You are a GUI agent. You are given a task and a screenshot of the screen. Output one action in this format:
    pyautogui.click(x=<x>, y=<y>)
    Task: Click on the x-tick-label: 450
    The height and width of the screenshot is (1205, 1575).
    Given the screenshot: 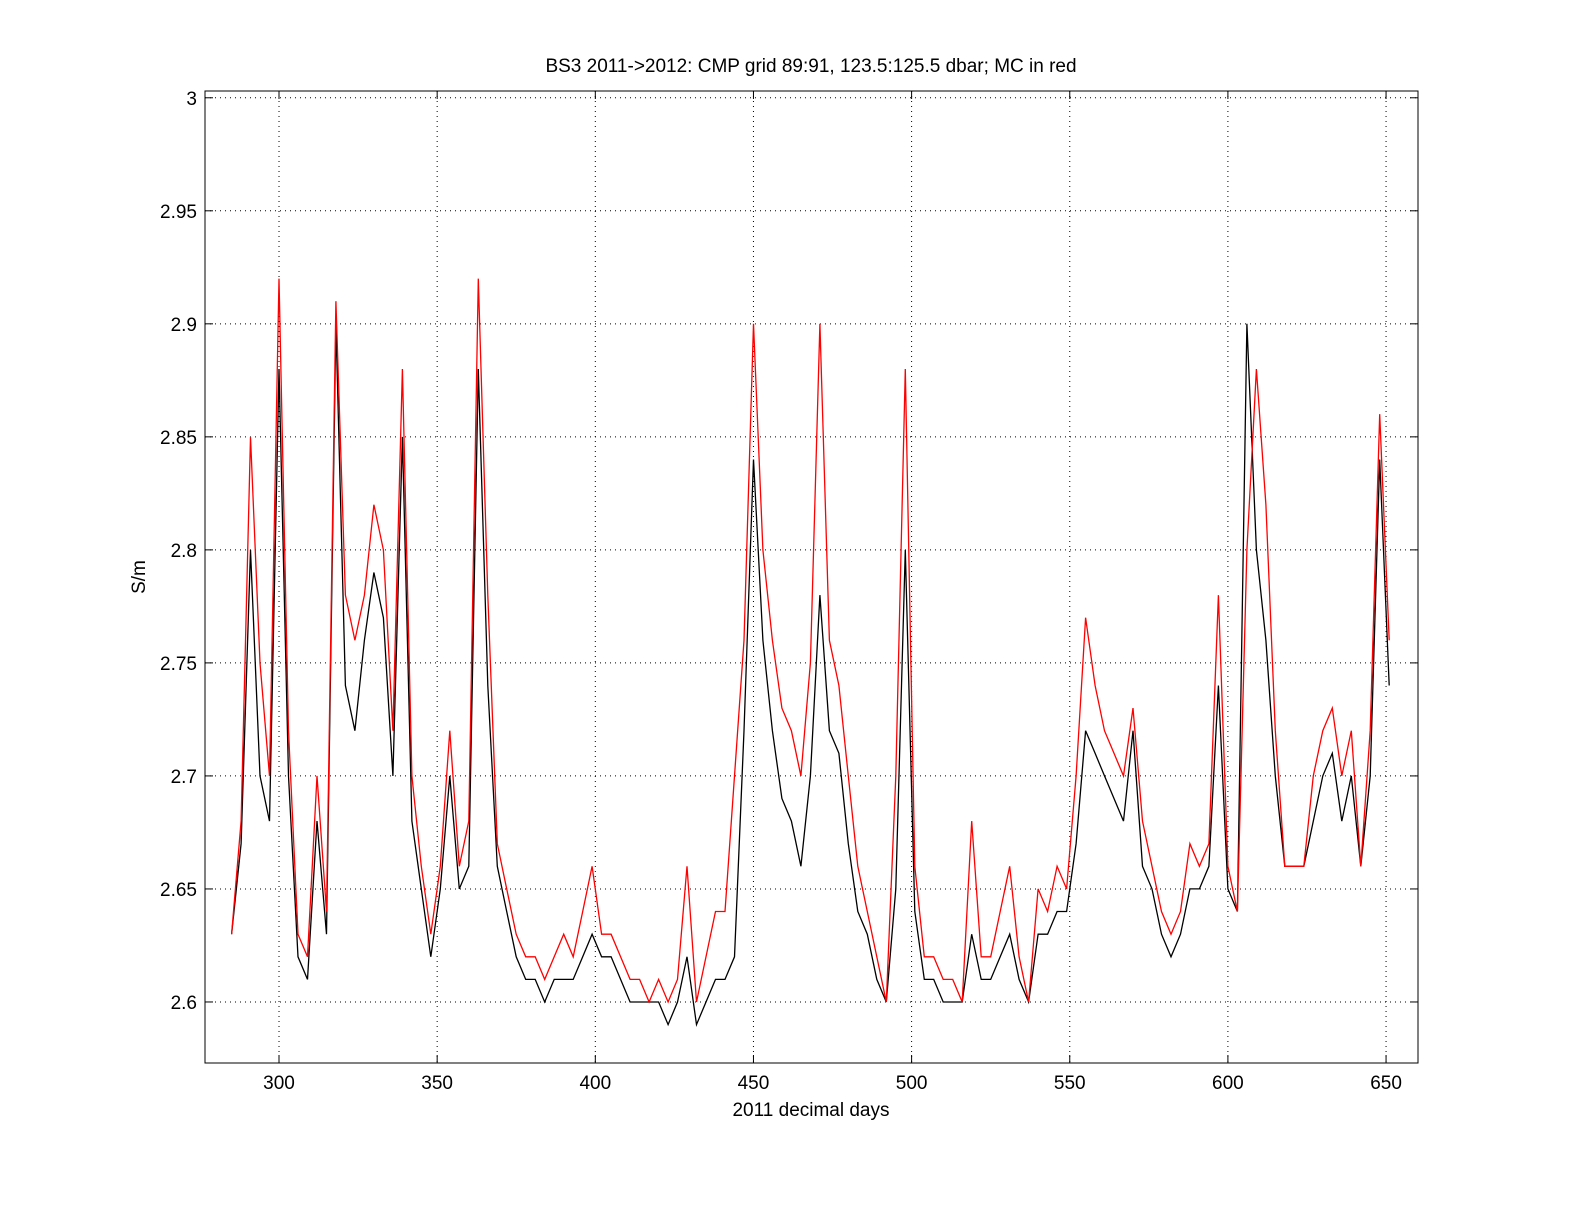 What is the action you would take?
    pyautogui.click(x=754, y=1083)
    